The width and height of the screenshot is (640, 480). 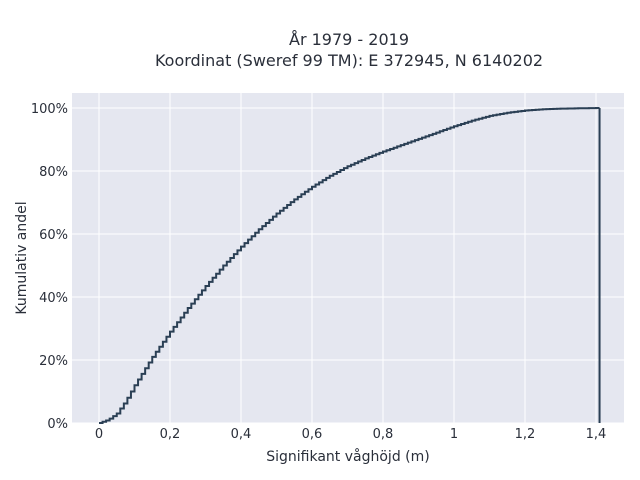 I want to click on x-tick-label: 0,6, so click(x=312, y=434).